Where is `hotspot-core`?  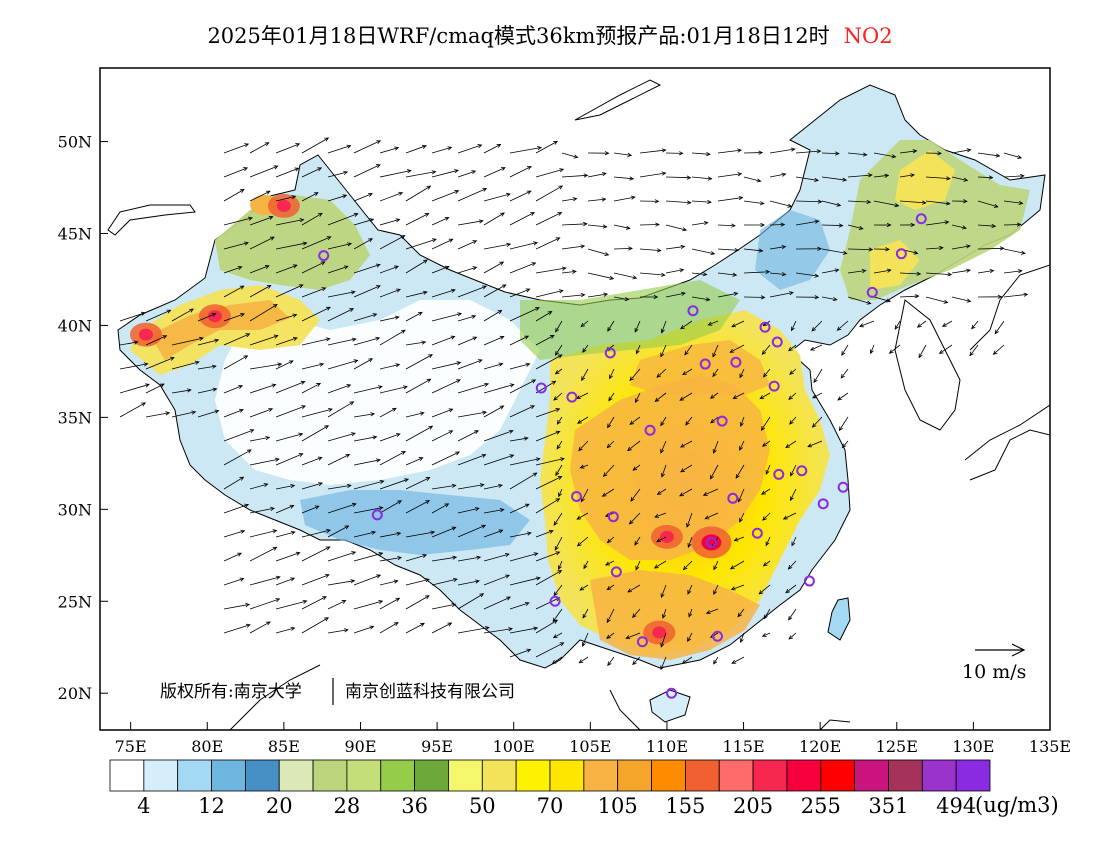 hotspot-core is located at coordinates (666, 536).